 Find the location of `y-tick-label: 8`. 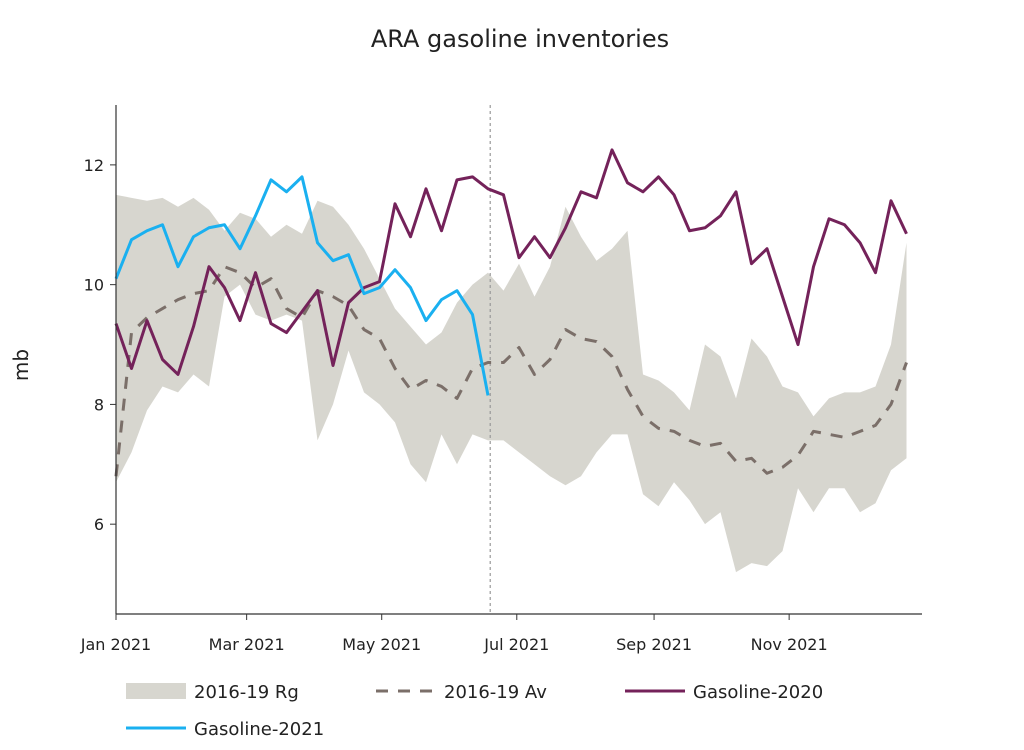

y-tick-label: 8 is located at coordinates (99, 404).